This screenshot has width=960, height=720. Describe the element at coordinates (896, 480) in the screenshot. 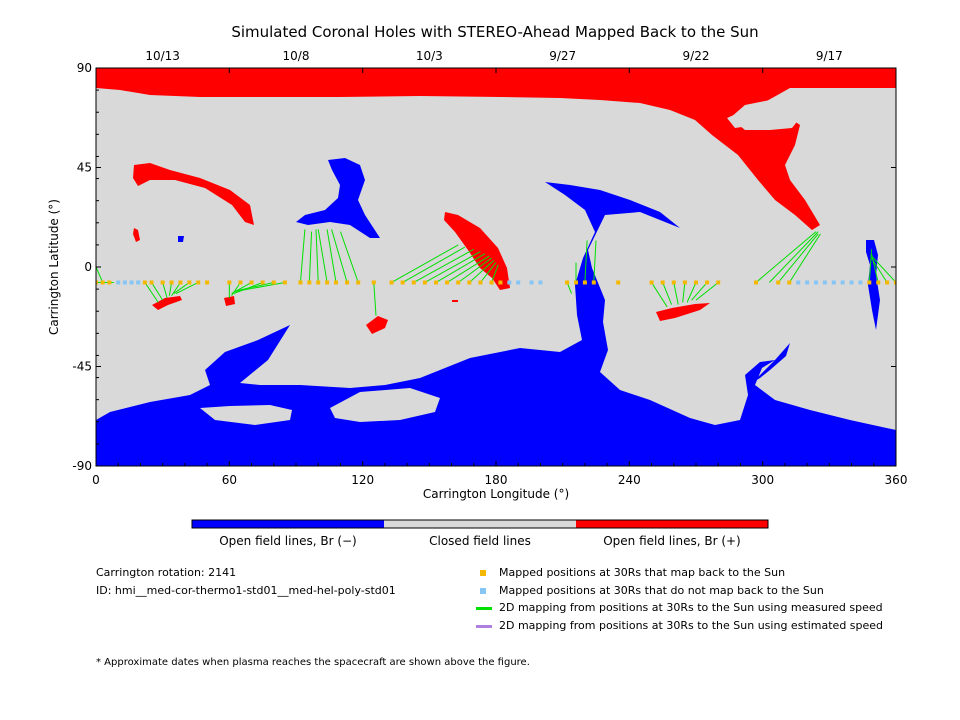

I see `x-tick-label: 360` at that location.